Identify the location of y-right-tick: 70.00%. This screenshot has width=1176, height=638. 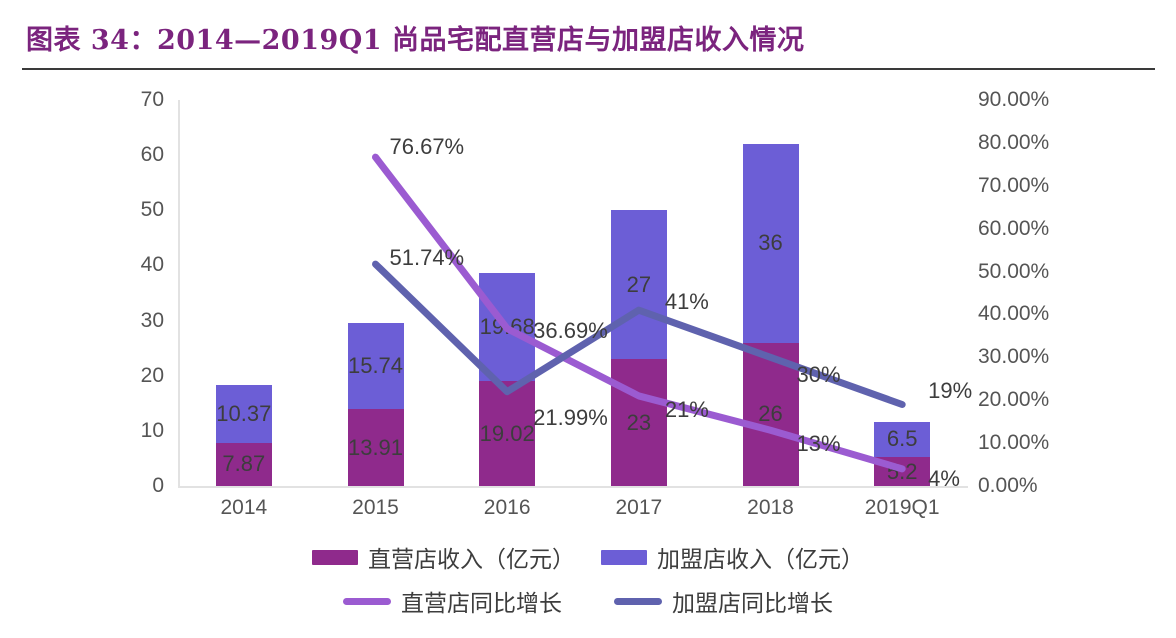
(1014, 185).